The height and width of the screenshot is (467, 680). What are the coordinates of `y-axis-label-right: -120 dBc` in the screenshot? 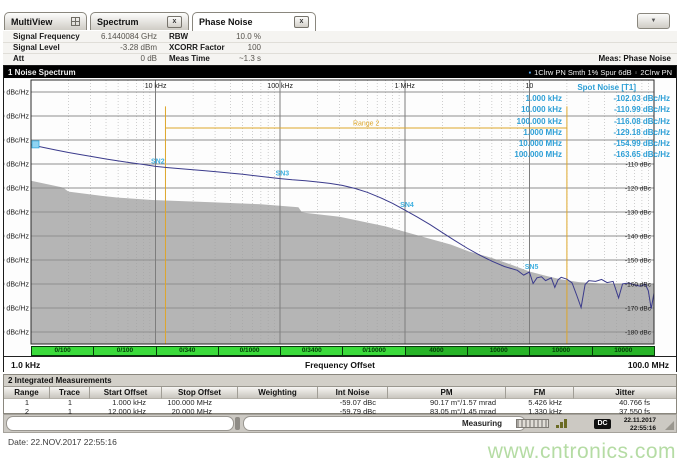 It's located at (638, 189).